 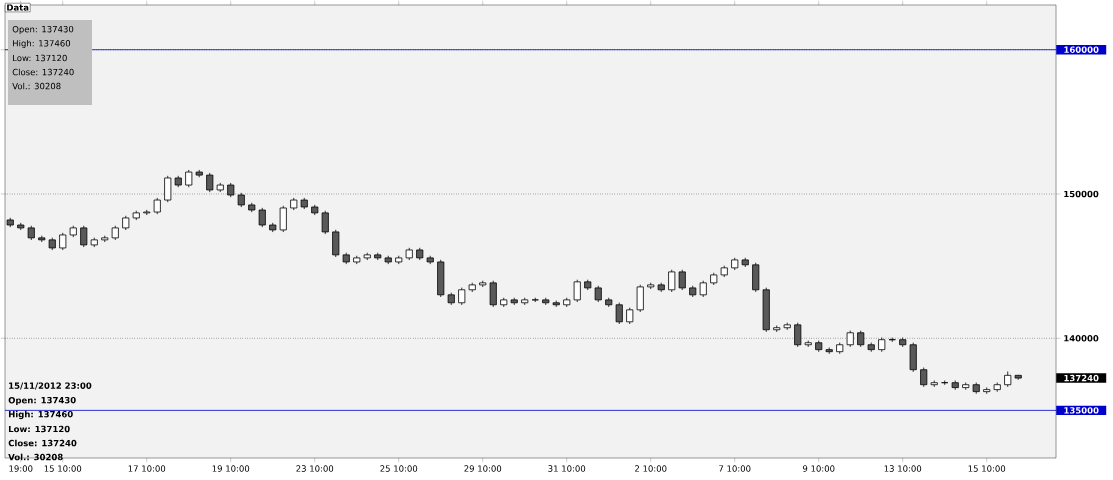 I want to click on y-tick-label: 140000, so click(x=1081, y=338).